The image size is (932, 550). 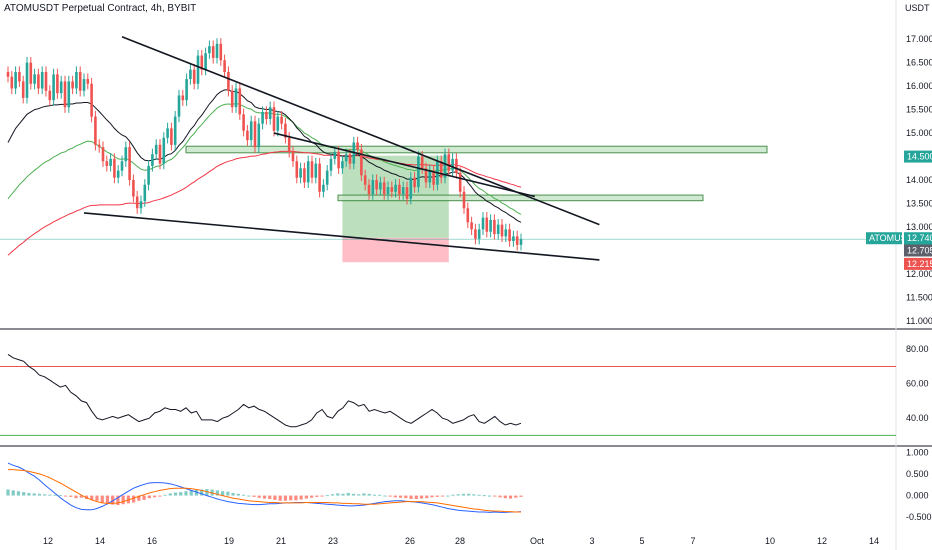 I want to click on macd-tick-label: -0.500, so click(x=919, y=517).